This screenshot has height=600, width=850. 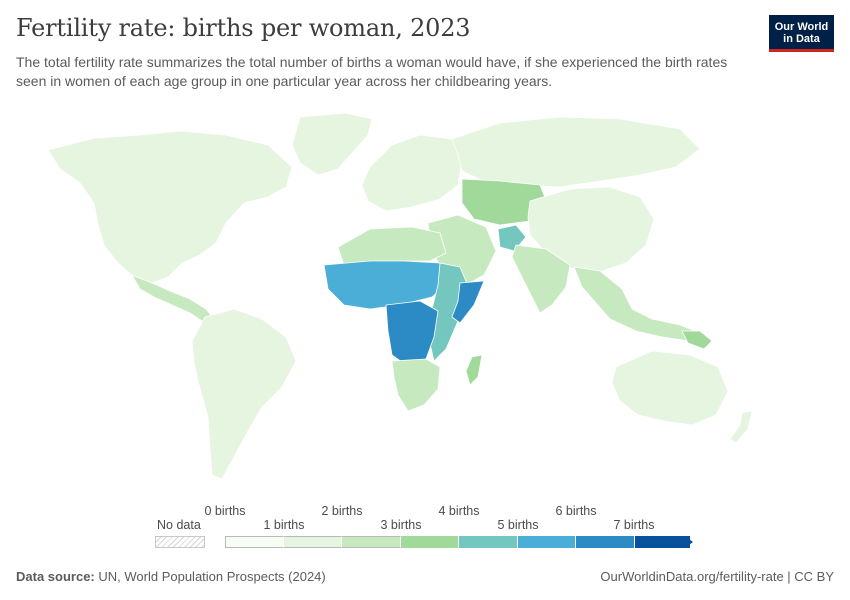 I want to click on legend-arrow-layer, so click(x=689, y=542).